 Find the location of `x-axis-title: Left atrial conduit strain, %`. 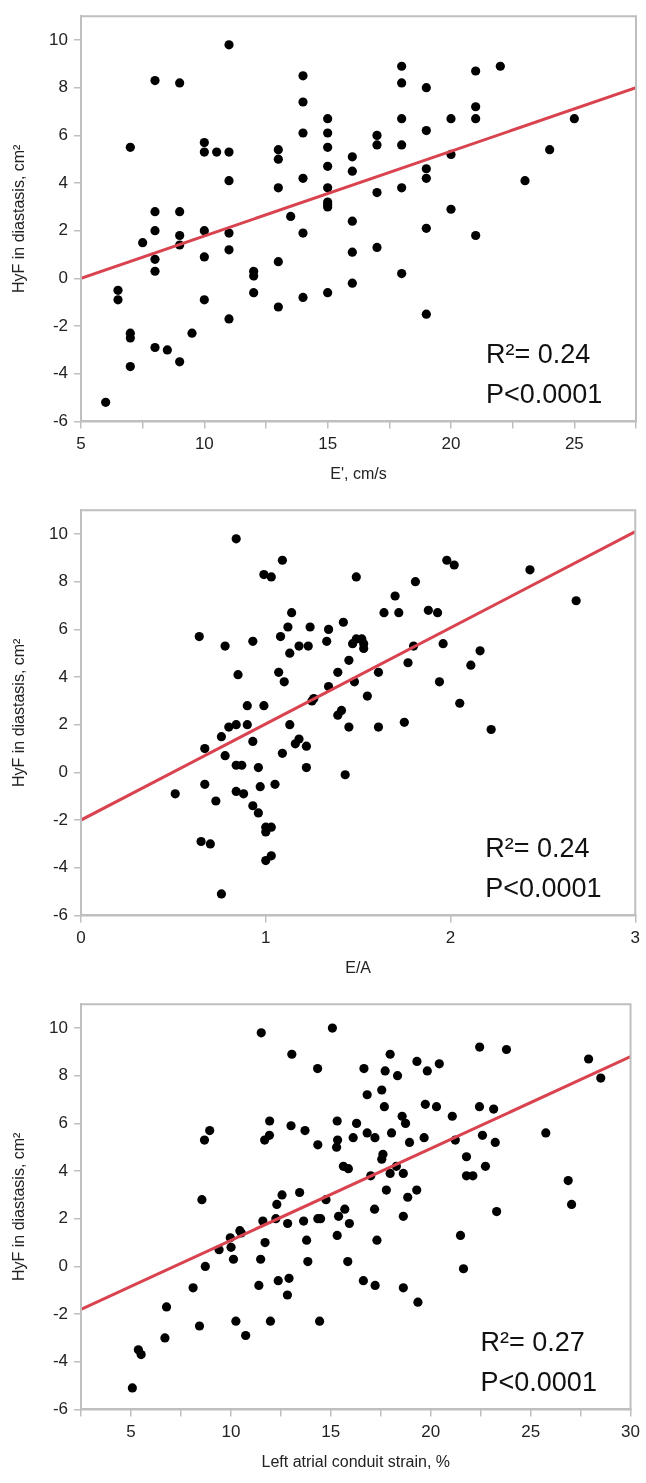

x-axis-title: Left atrial conduit strain, % is located at coordinates (356, 1461).